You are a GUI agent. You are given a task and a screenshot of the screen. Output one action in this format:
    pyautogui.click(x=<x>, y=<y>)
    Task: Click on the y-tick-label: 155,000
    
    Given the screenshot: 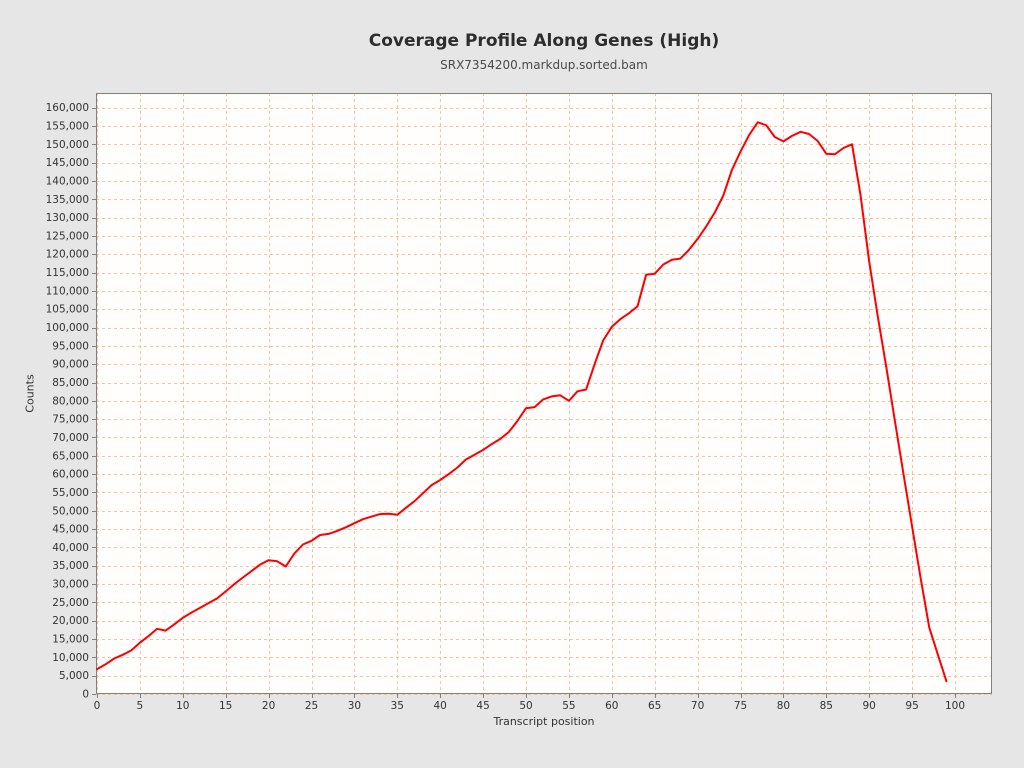 What is the action you would take?
    pyautogui.click(x=67, y=126)
    